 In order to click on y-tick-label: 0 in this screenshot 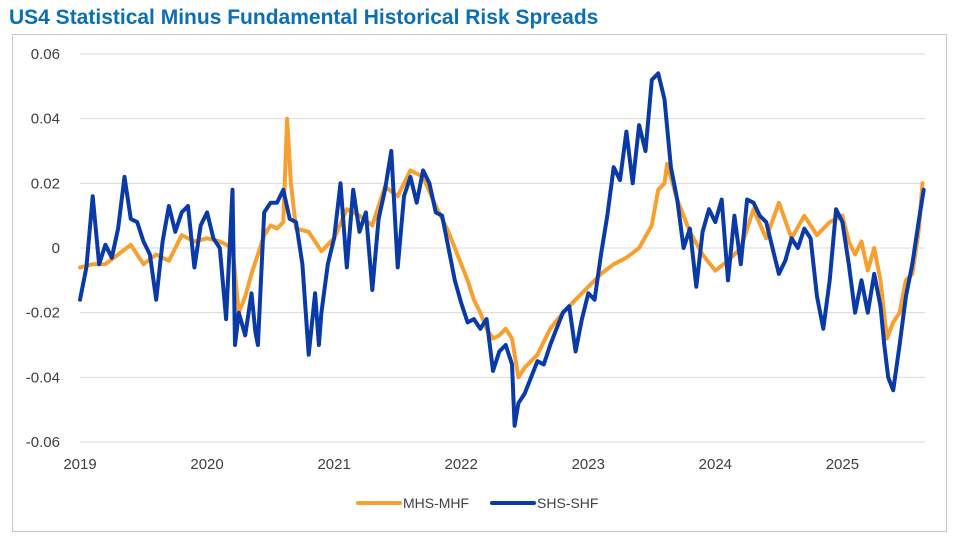, I will do `click(56, 248)`.